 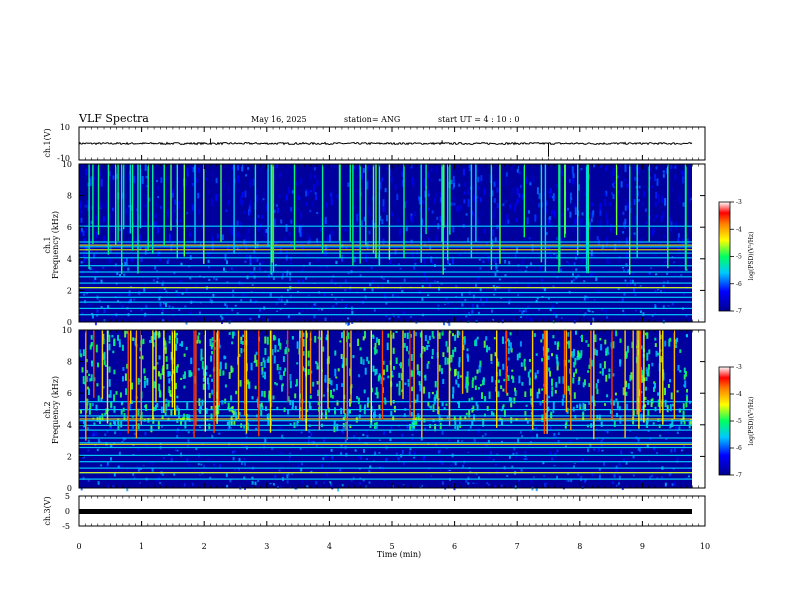 What do you see at coordinates (66, 526) in the screenshot?
I see `ch3-ytick-bottom: -5` at bounding box center [66, 526].